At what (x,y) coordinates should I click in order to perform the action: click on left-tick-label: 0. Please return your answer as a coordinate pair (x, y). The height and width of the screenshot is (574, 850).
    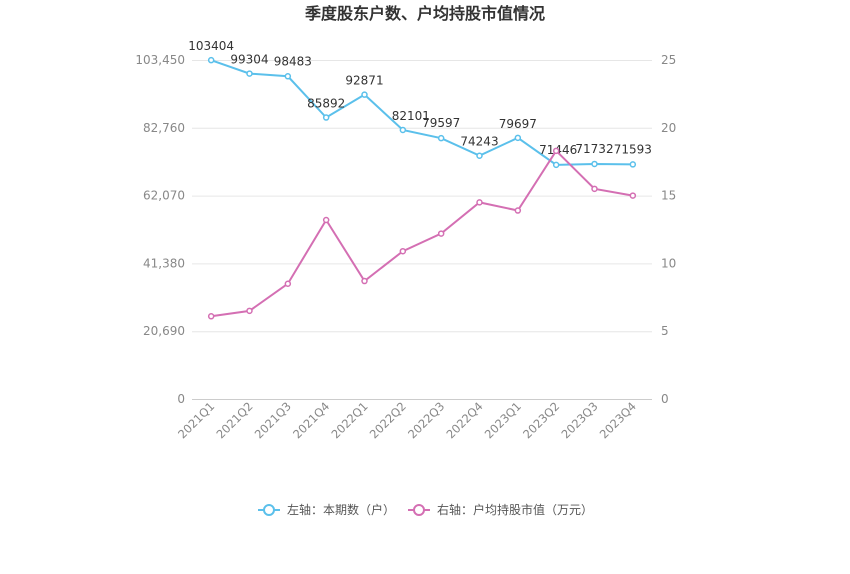
    Looking at the image, I should click on (181, 399).